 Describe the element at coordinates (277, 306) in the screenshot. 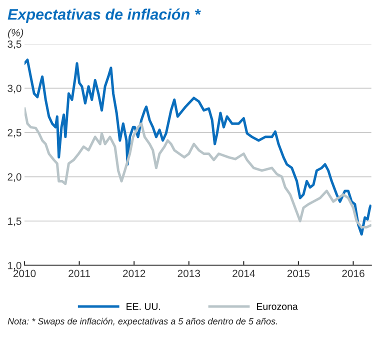

I see `legend-label: Eurozona` at that location.